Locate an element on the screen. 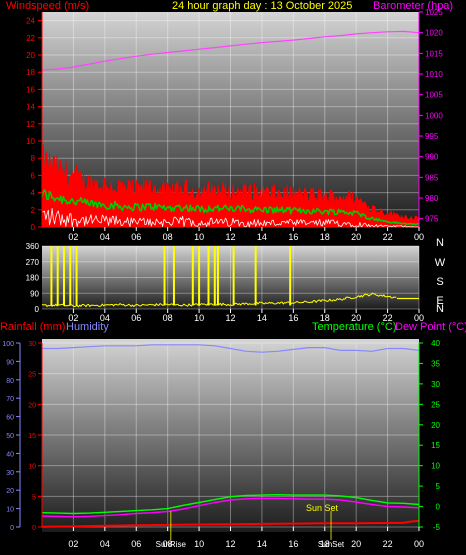 The width and height of the screenshot is (466, 555). barometer-tick-label: 995 is located at coordinates (432, 136).